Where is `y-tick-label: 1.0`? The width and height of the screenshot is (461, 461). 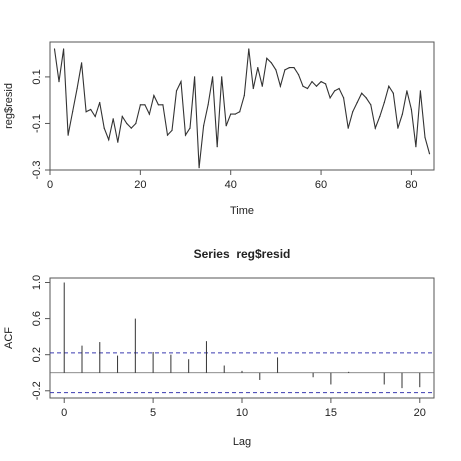 y-tick-label: 1.0 is located at coordinates (37, 282).